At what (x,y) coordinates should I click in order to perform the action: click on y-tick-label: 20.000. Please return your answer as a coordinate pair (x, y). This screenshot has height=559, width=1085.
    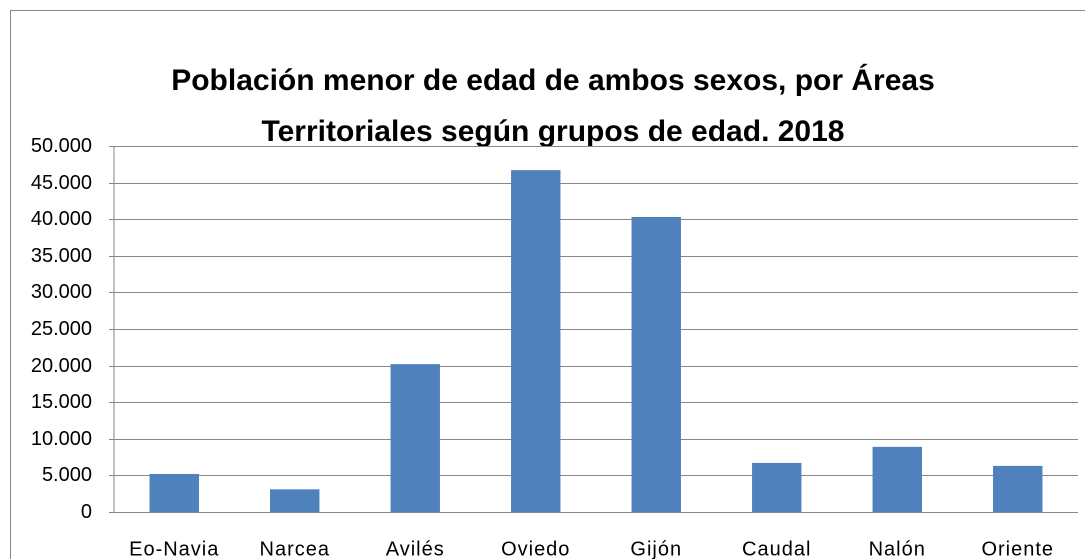
    Looking at the image, I should click on (61, 366).